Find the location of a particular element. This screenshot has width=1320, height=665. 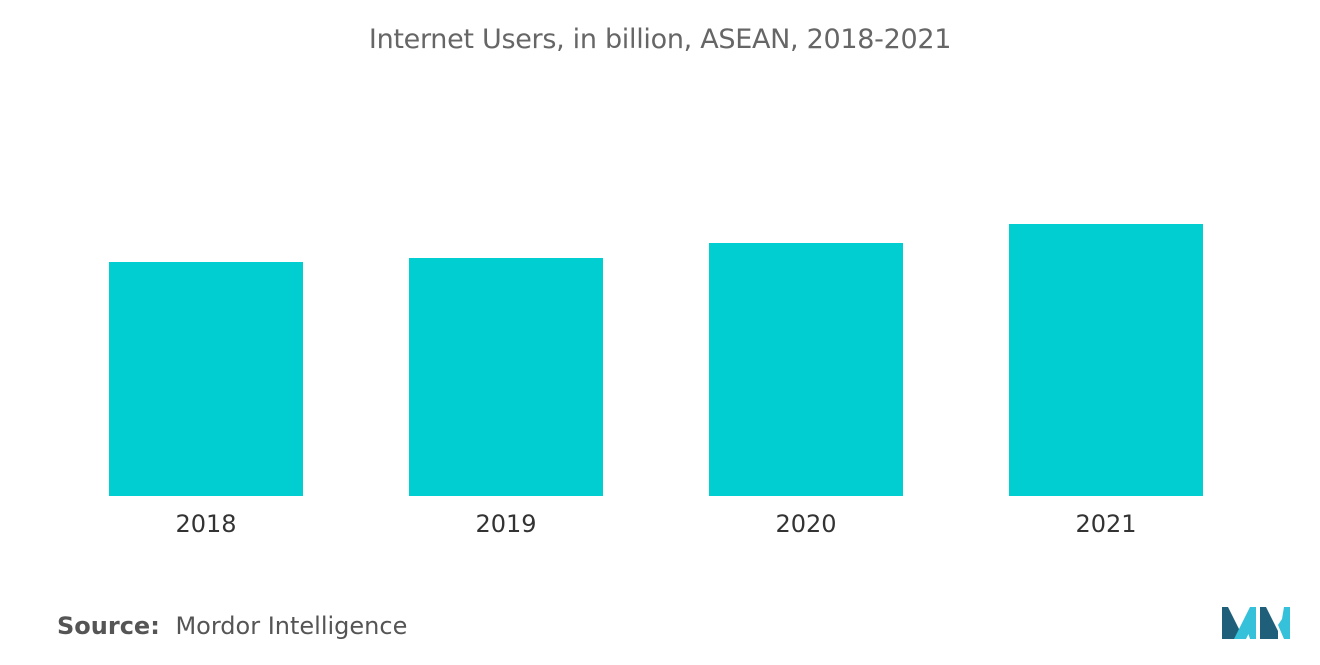

x-tick-label-2020: 2020 is located at coordinates (805, 524).